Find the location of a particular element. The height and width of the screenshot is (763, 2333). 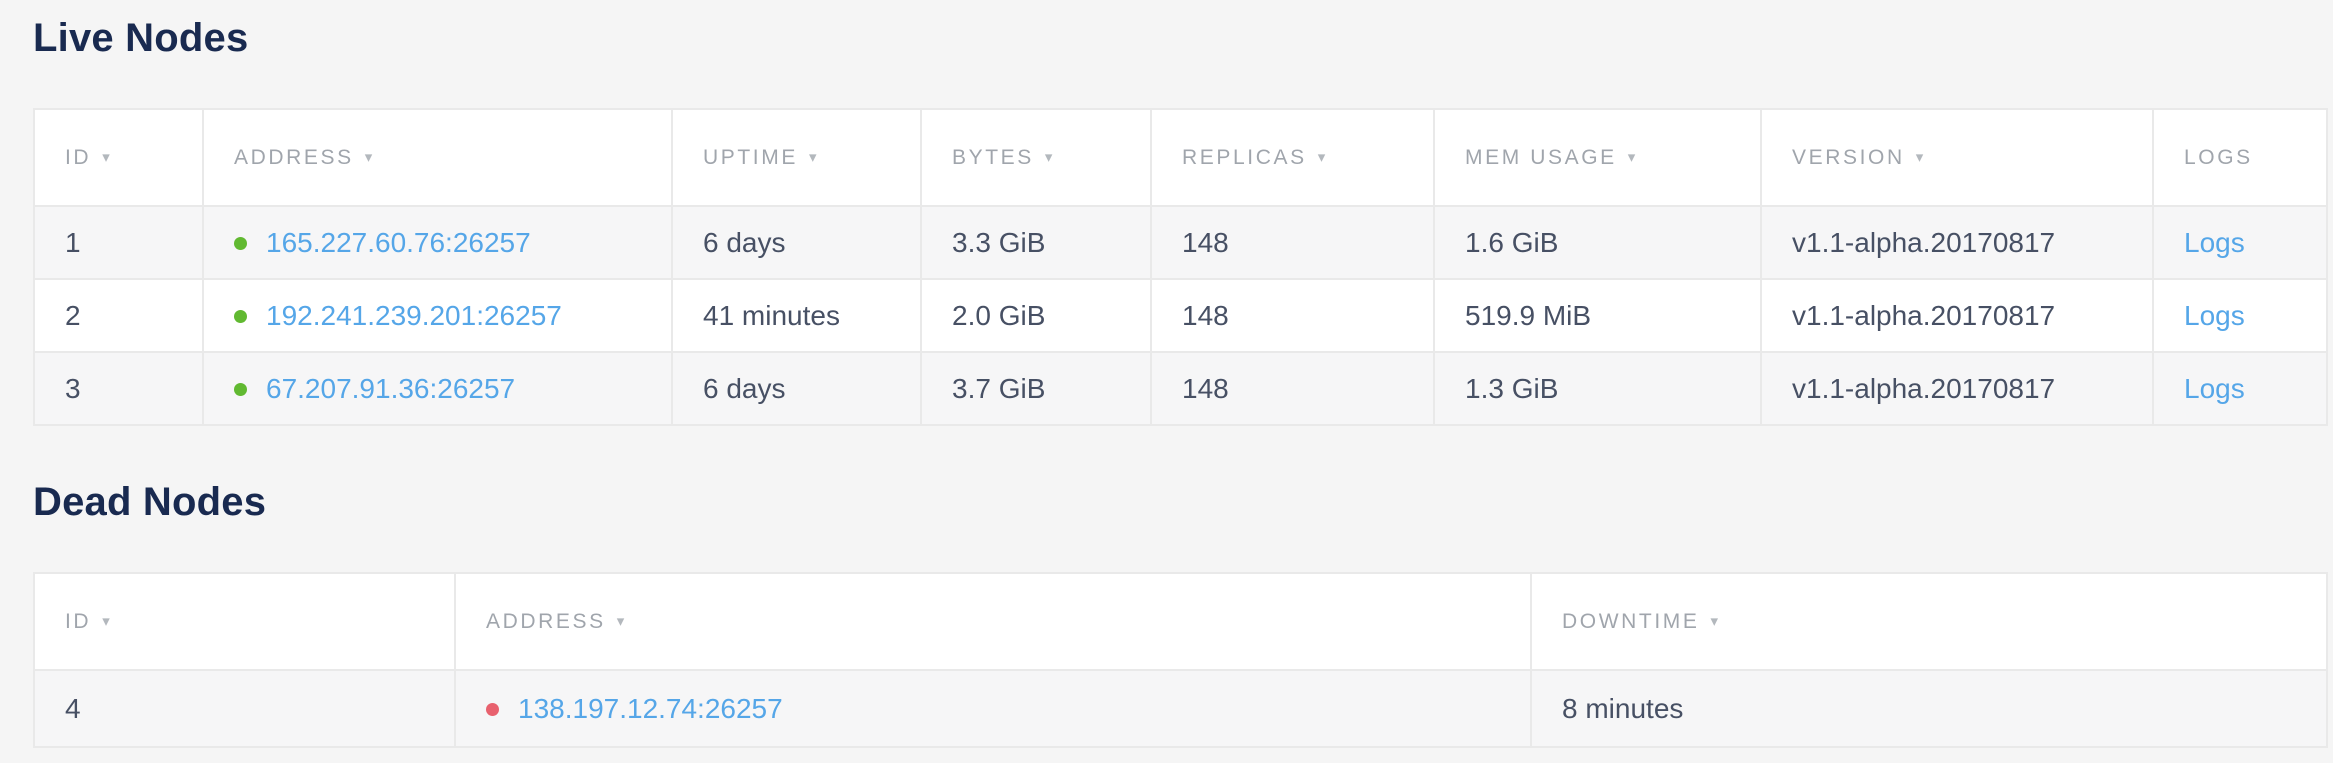

live-nodes-title: Live Nodes is located at coordinates (141, 38).